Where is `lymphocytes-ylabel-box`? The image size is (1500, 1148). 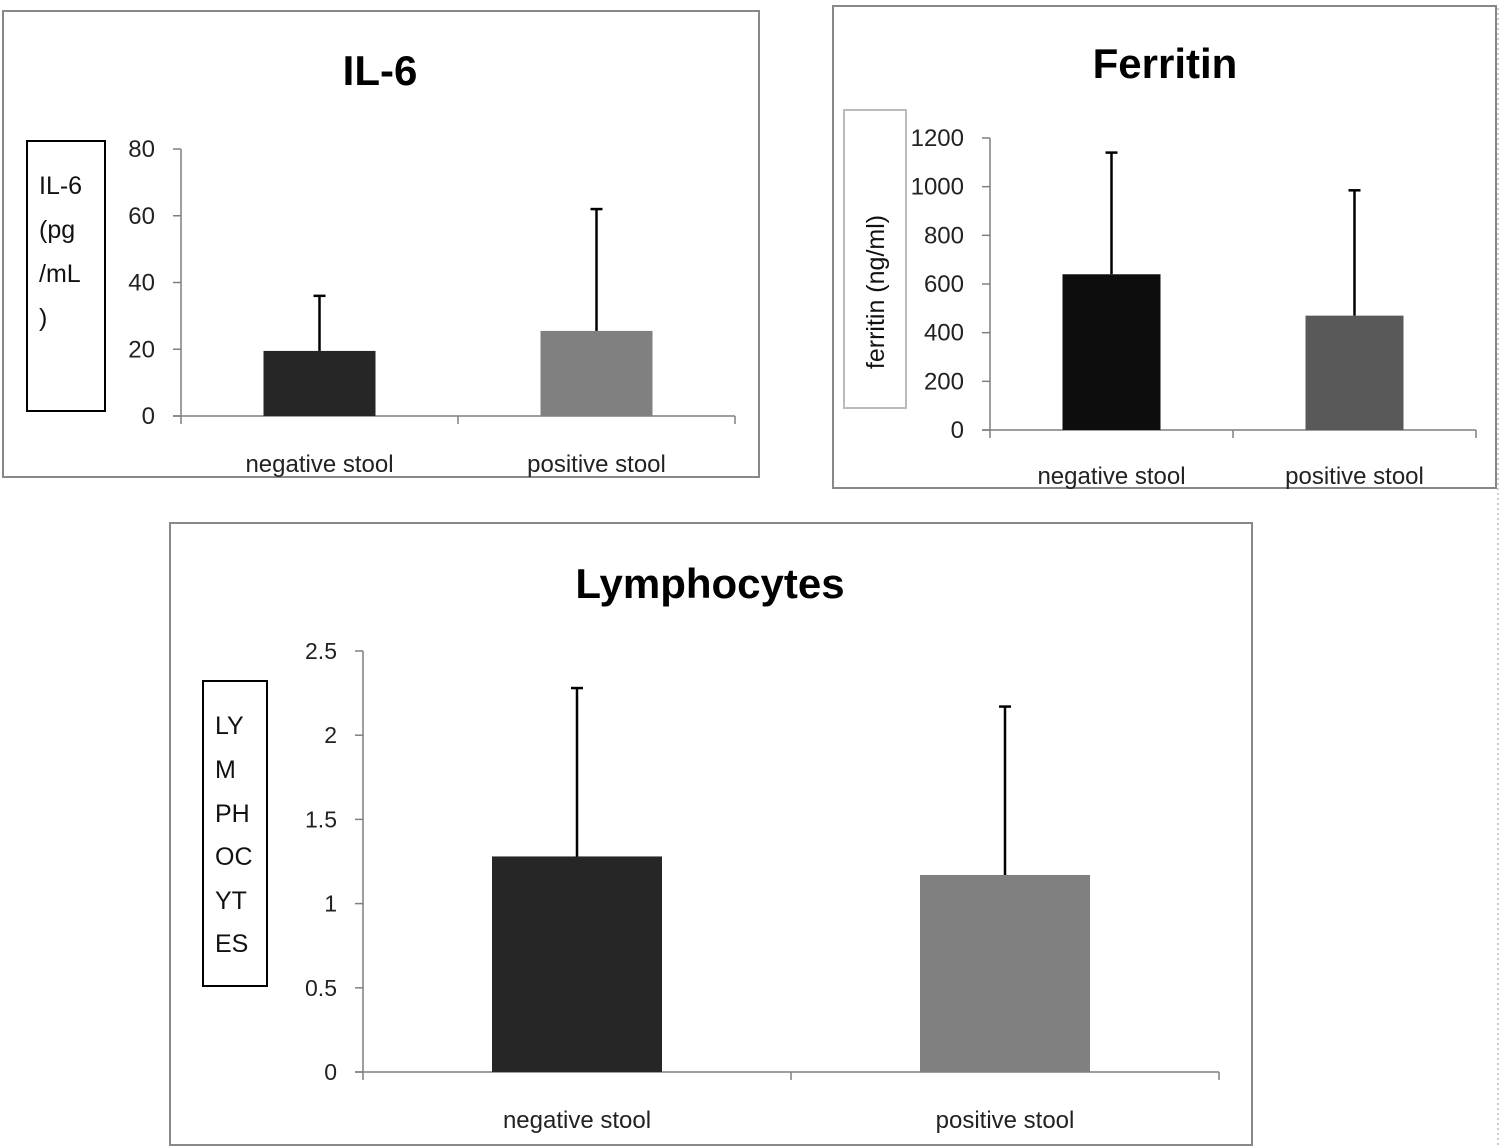
lymphocytes-ylabel-box is located at coordinates (235, 833).